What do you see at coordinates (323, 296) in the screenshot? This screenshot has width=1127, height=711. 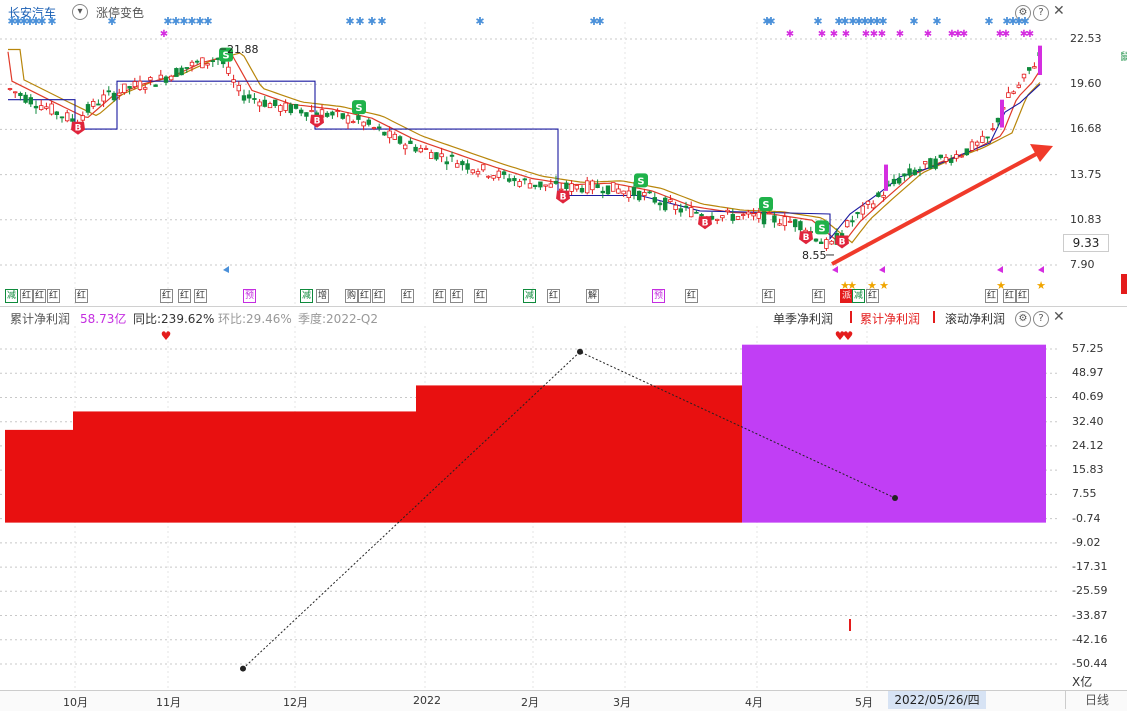 I see `event-tag: 增` at bounding box center [323, 296].